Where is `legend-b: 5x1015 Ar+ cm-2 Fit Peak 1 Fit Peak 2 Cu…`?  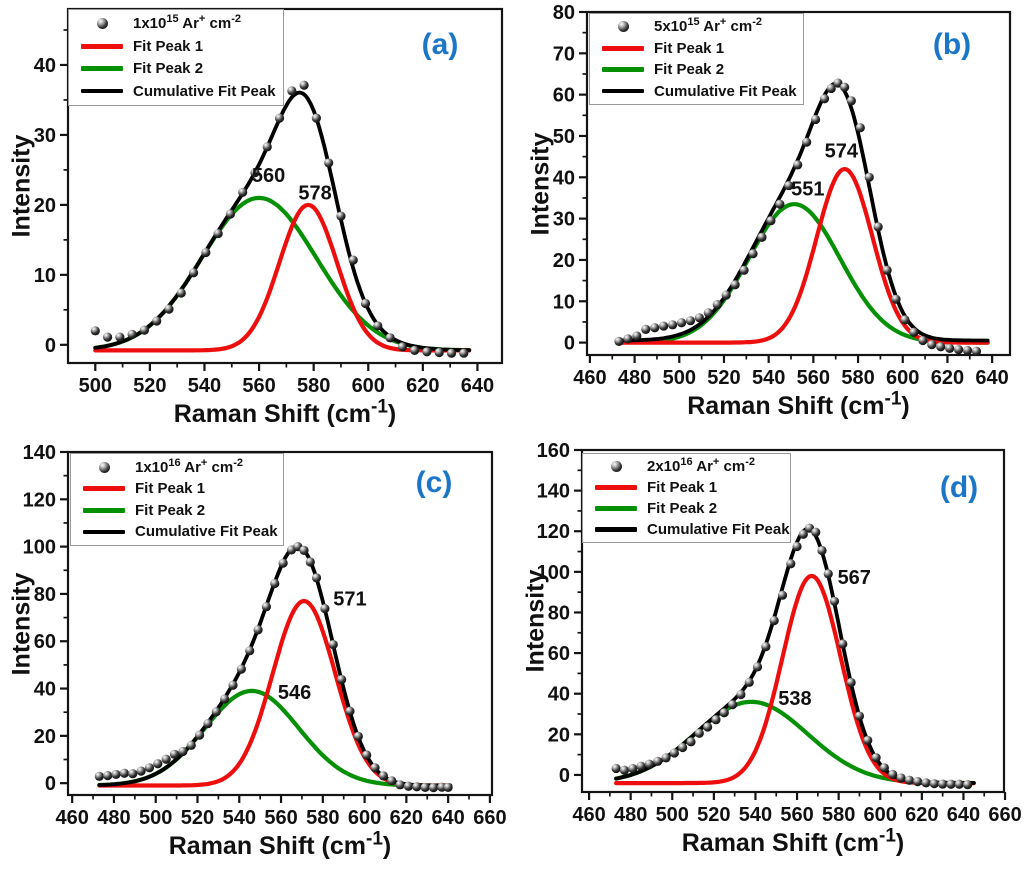 legend-b: 5x1015 Ar+ cm-2 Fit Peak 1 Fit Peak 2 Cu… is located at coordinates (696, 59).